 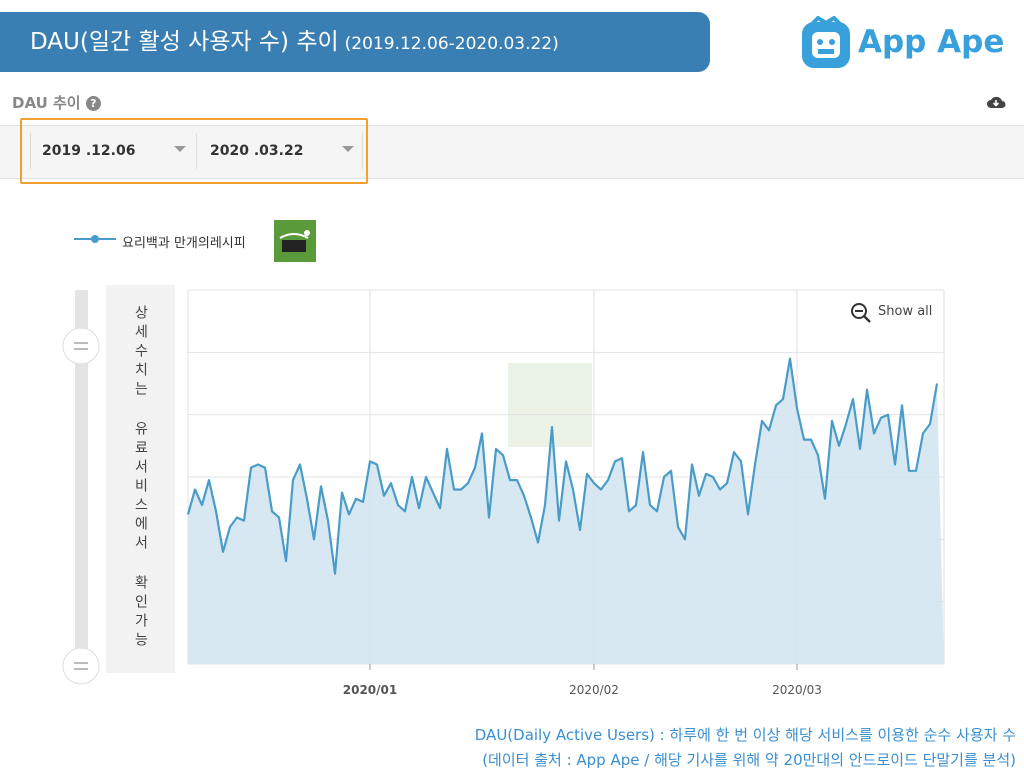 What do you see at coordinates (184, 42) in the screenshot?
I see `header-title: DAU(일간 활성 사용자 수) 추이` at bounding box center [184, 42].